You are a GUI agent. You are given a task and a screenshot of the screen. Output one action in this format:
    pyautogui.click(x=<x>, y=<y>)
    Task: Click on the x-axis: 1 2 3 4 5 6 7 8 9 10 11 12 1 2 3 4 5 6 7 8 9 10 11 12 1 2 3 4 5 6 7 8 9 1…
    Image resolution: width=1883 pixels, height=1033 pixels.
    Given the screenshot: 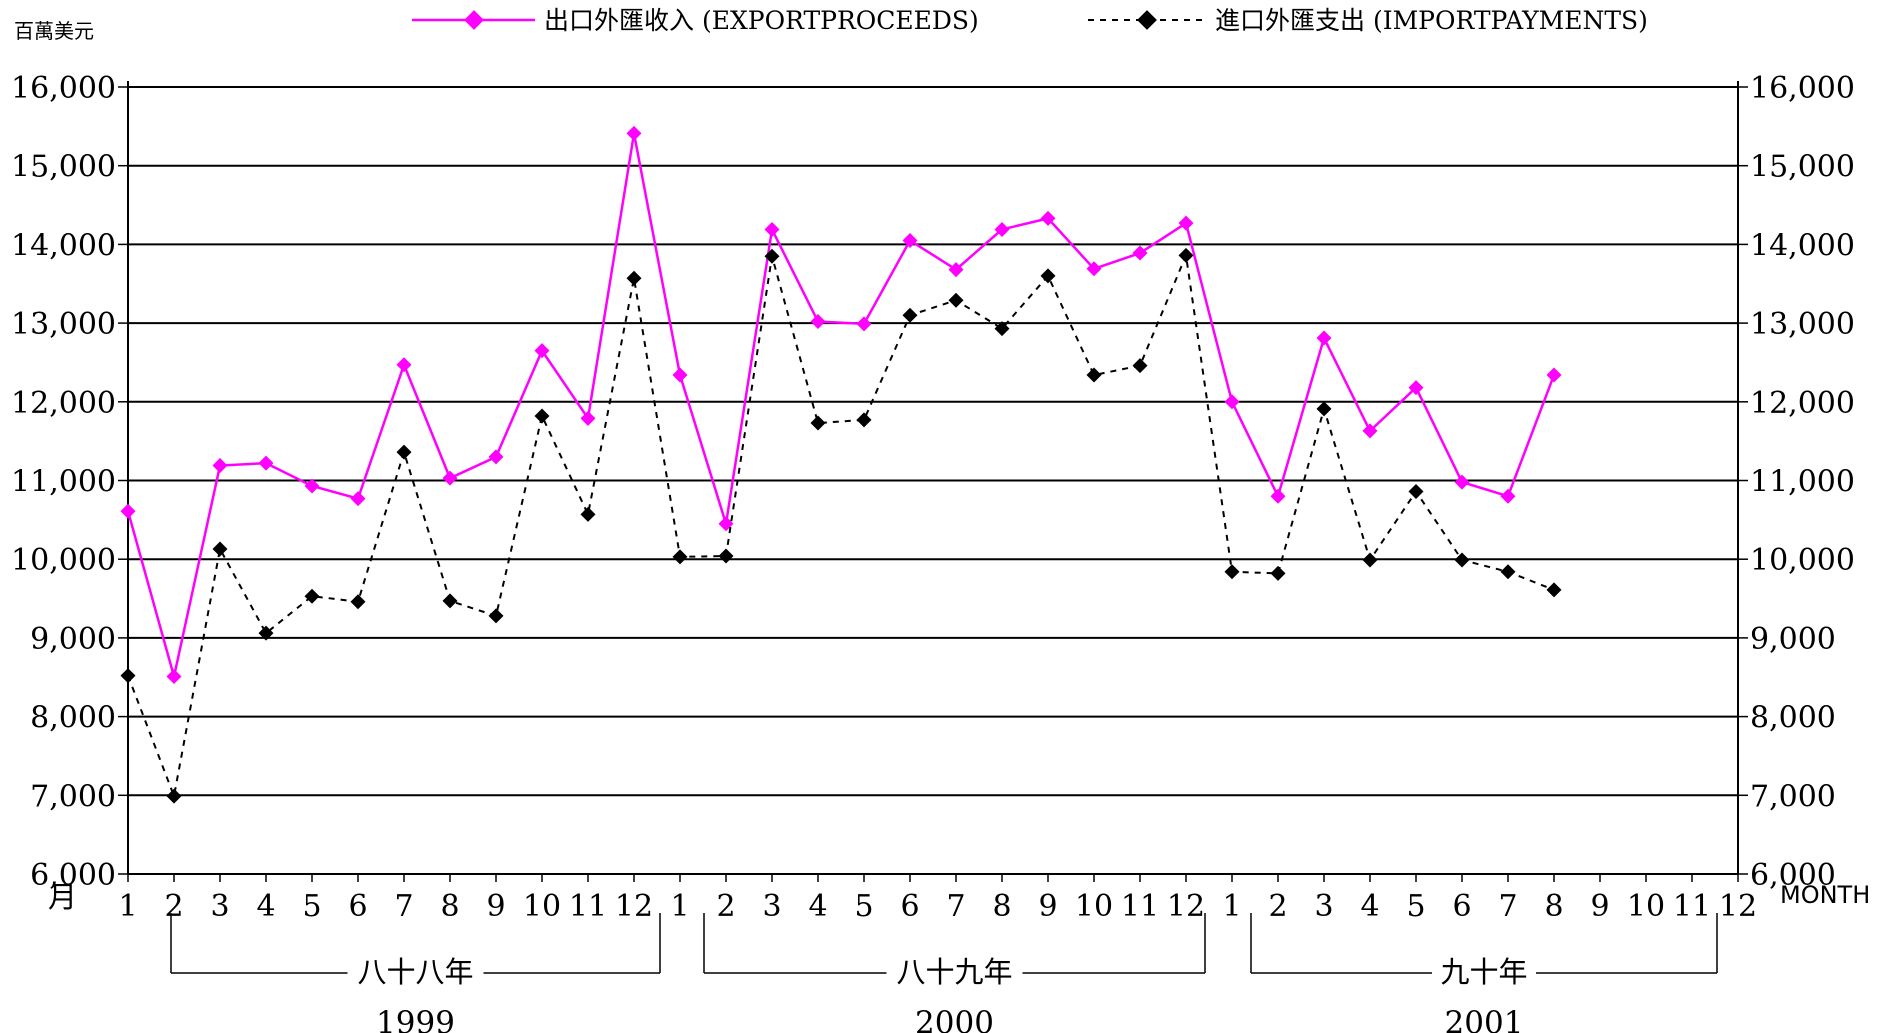 What is the action you would take?
    pyautogui.click(x=937, y=899)
    